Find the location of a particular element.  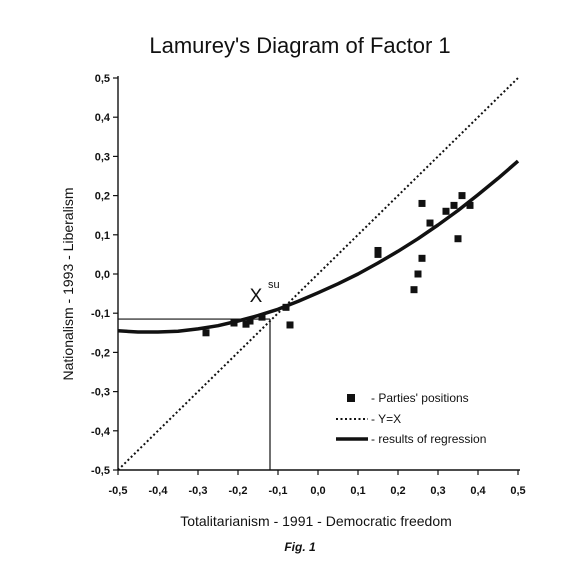

y-tick-label: -0,5 is located at coordinates (100, 471).